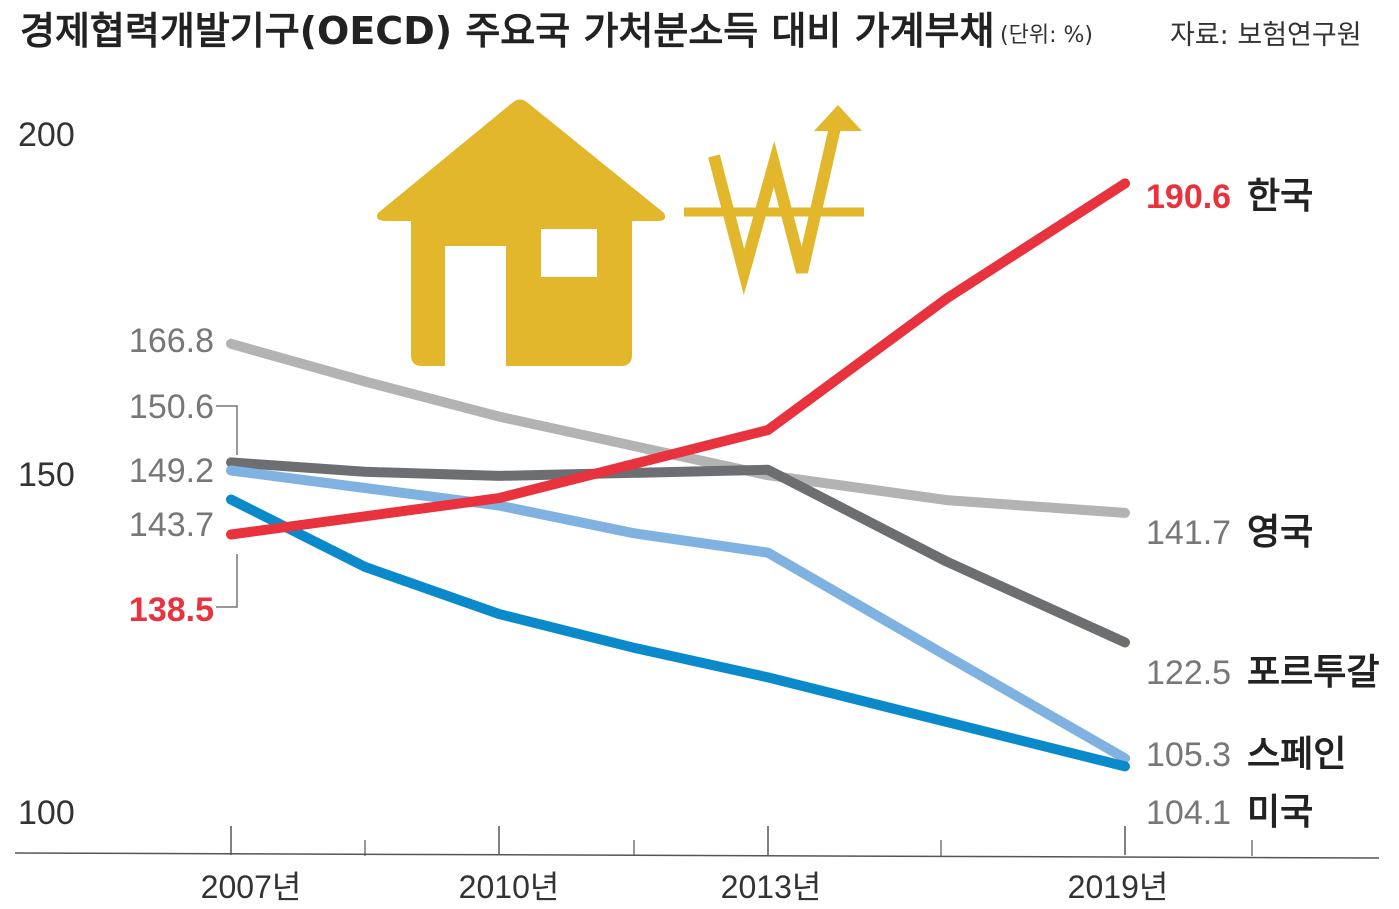 The height and width of the screenshot is (909, 1399). I want to click on end-label-portugal: 122.5, so click(1188, 673).